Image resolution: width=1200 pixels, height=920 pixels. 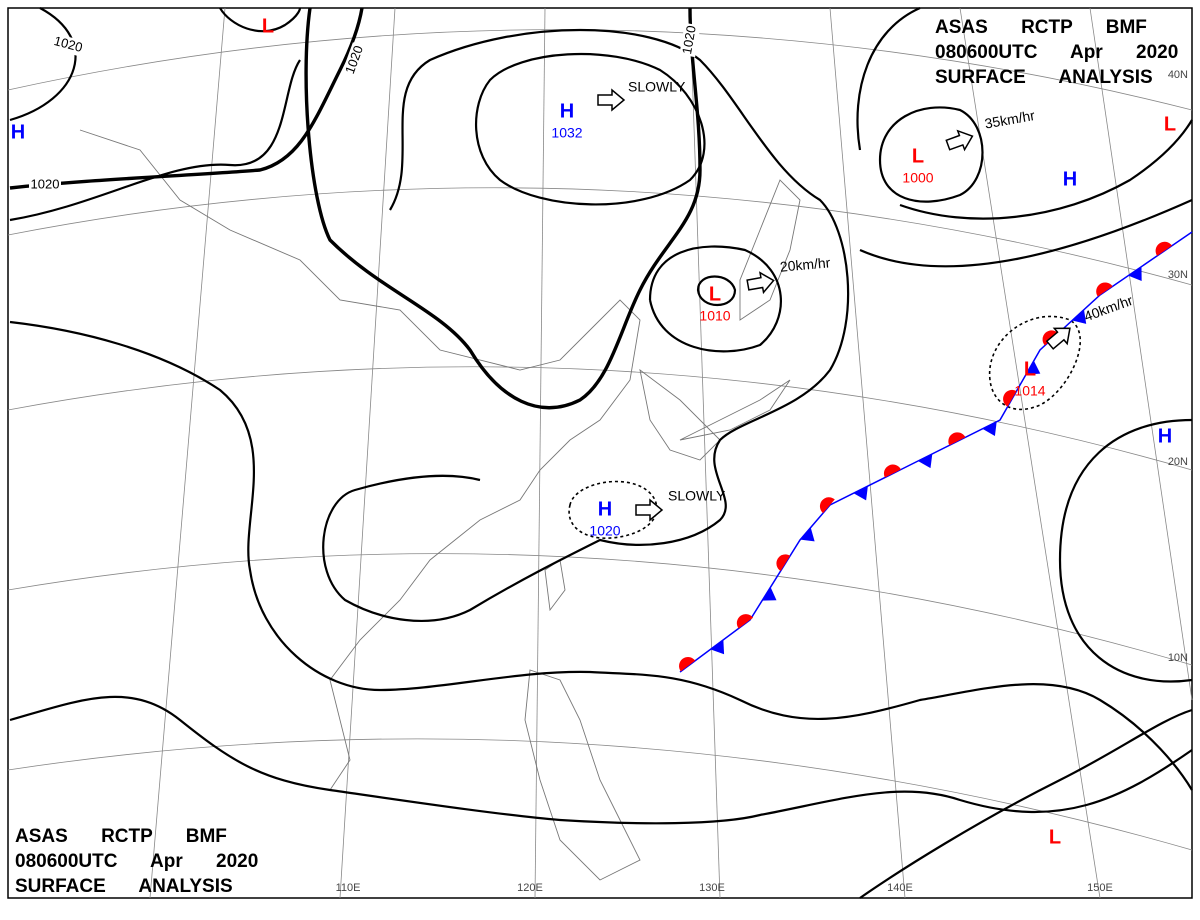 What do you see at coordinates (1178, 75) in the screenshot?
I see `latitude-label: 40N` at bounding box center [1178, 75].